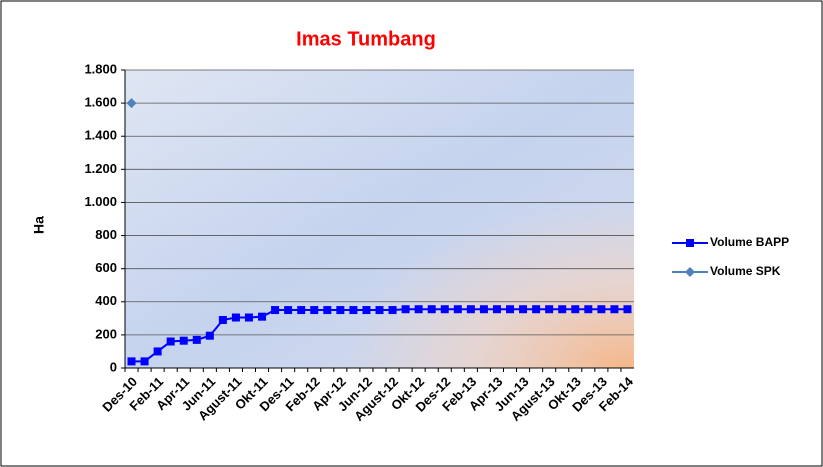 Image resolution: width=823 pixels, height=467 pixels. What do you see at coordinates (366, 39) in the screenshot?
I see `chart-title: Imas Tumbang` at bounding box center [366, 39].